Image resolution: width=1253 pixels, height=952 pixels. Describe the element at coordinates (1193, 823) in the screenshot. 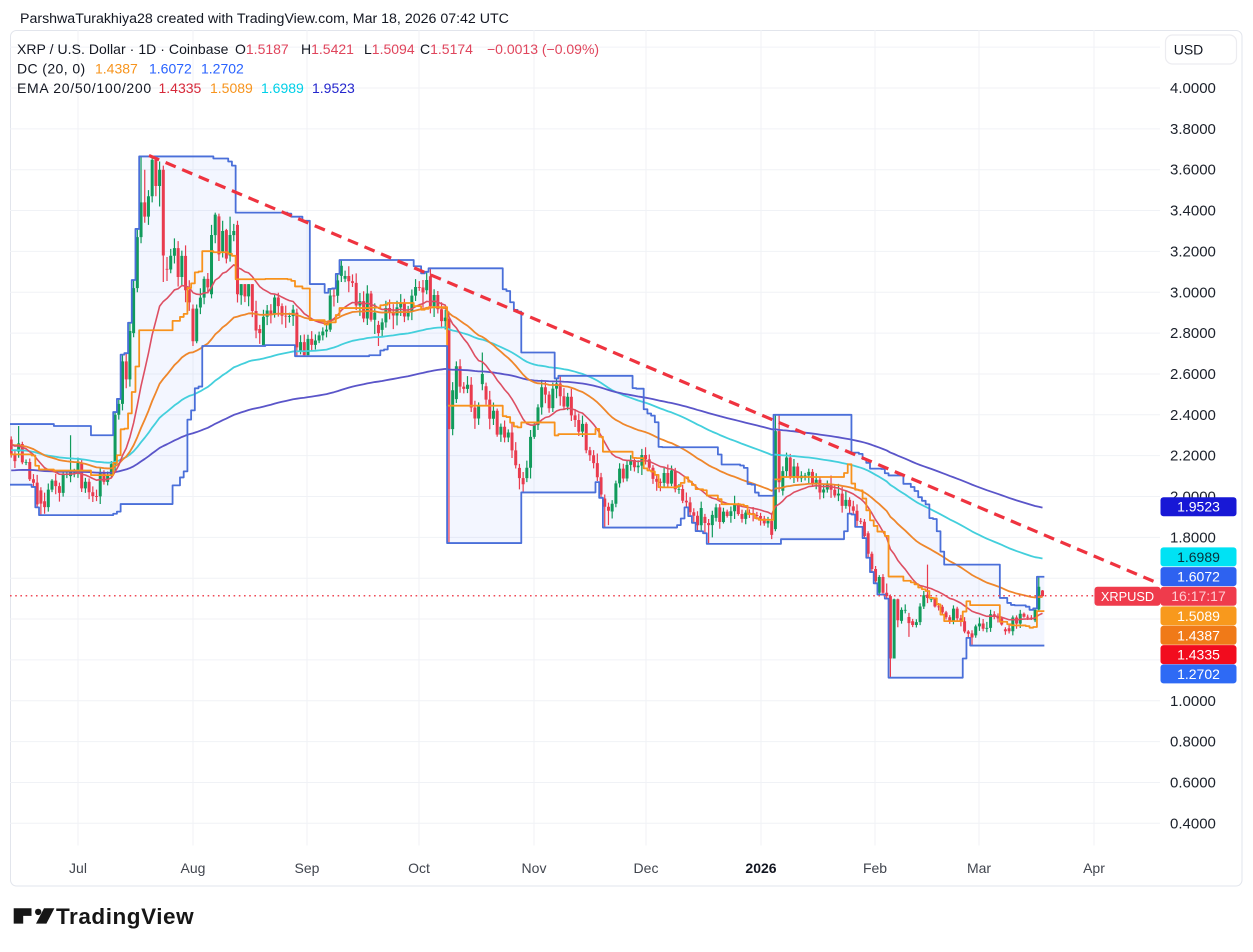

I see `svg-text: 0.4000` at that location.